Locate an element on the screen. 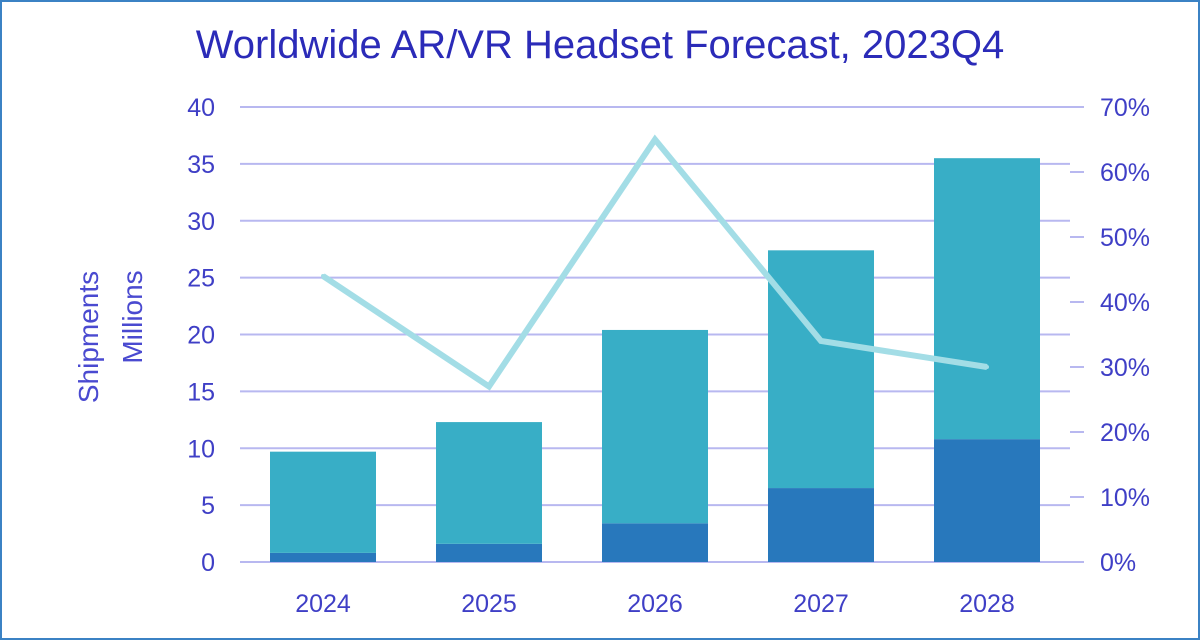 The height and width of the screenshot is (640, 1200). x-tick-label: 2027 is located at coordinates (821, 604).